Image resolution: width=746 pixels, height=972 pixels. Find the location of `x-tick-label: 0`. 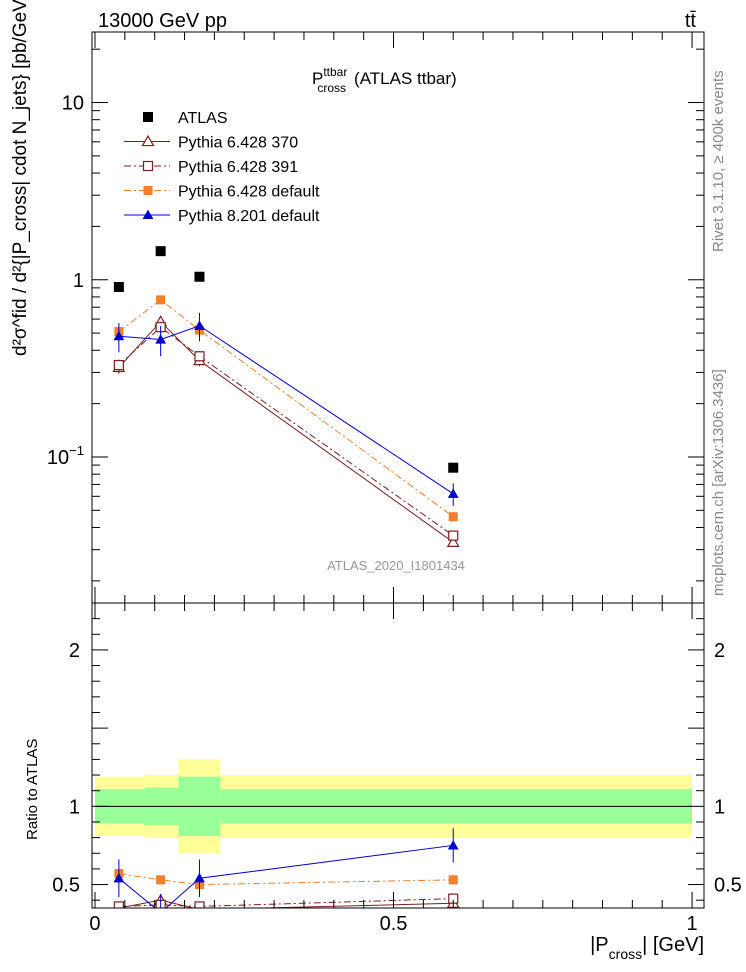

x-tick-label: 0 is located at coordinates (94, 924).